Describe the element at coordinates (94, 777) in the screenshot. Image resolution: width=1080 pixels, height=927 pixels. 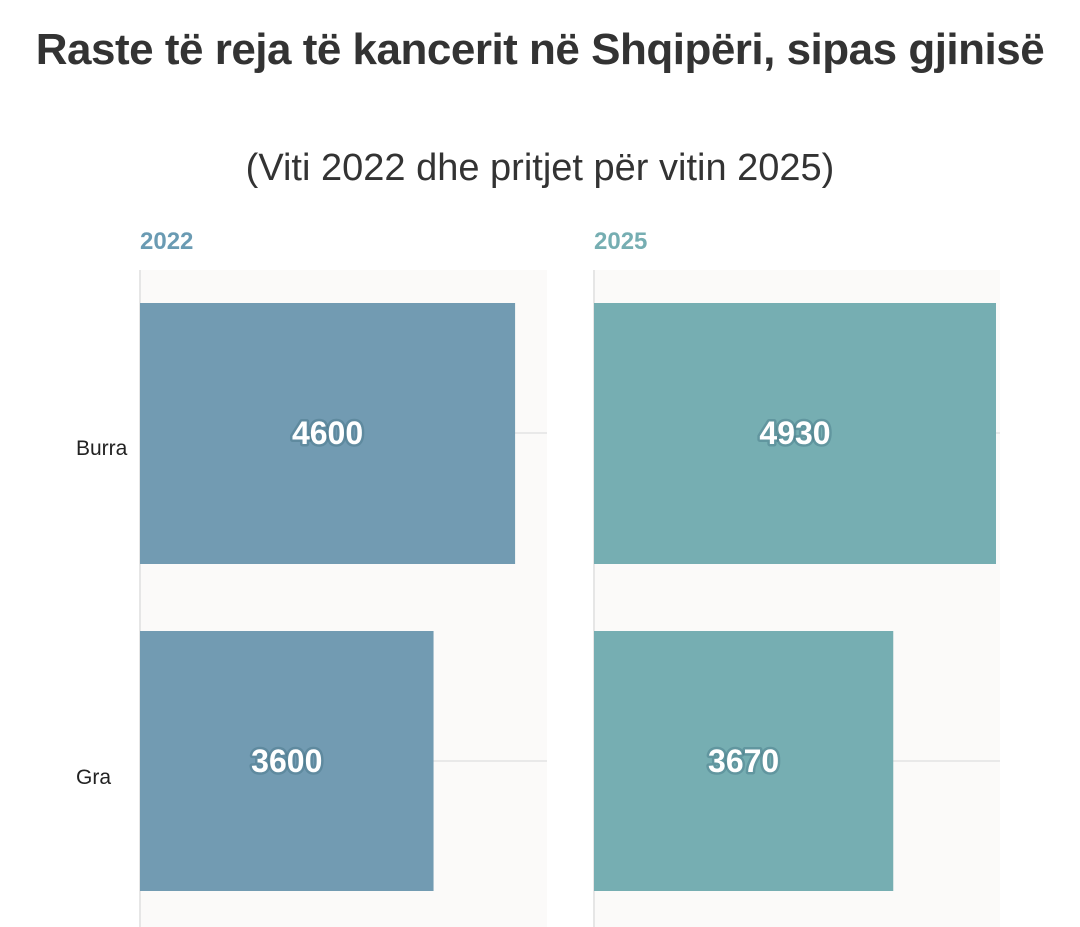
I see `category-label-gra: Gra` at that location.